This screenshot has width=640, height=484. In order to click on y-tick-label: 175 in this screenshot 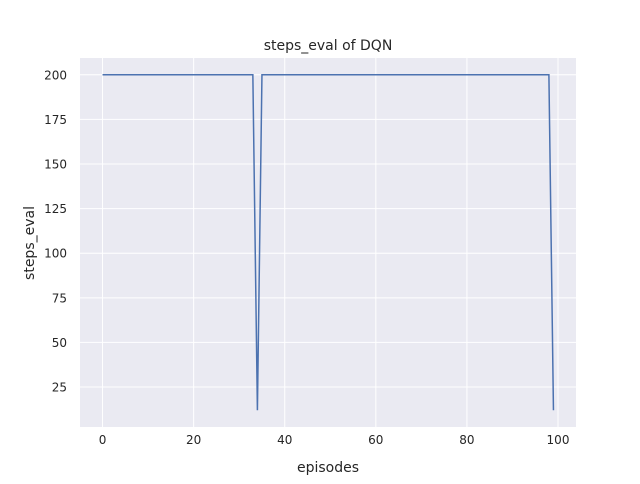, I will do `click(55, 120)`.